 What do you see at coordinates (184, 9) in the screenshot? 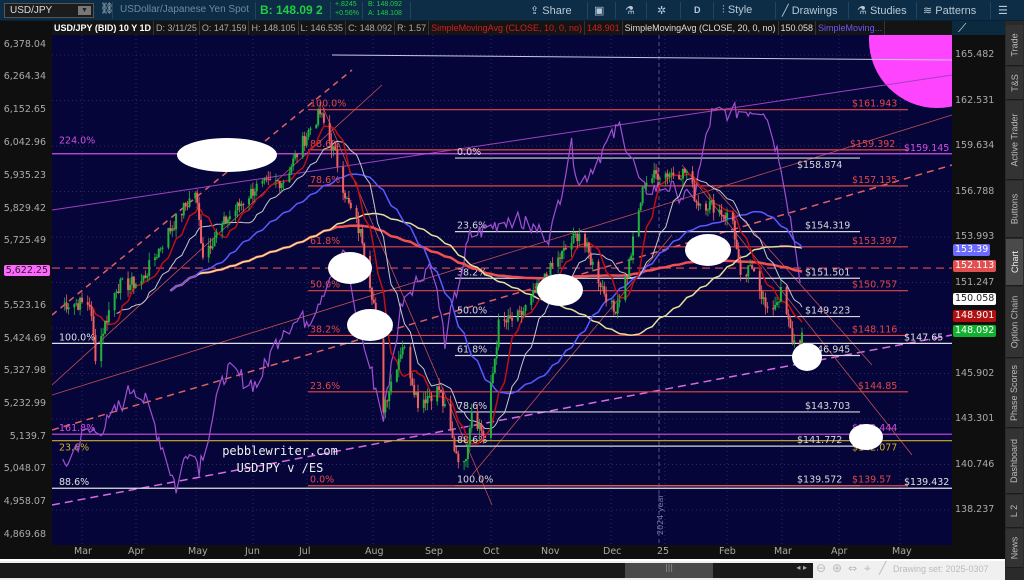
I see `symbol-description: USDollar/Japanese Yen Spot` at bounding box center [184, 9].